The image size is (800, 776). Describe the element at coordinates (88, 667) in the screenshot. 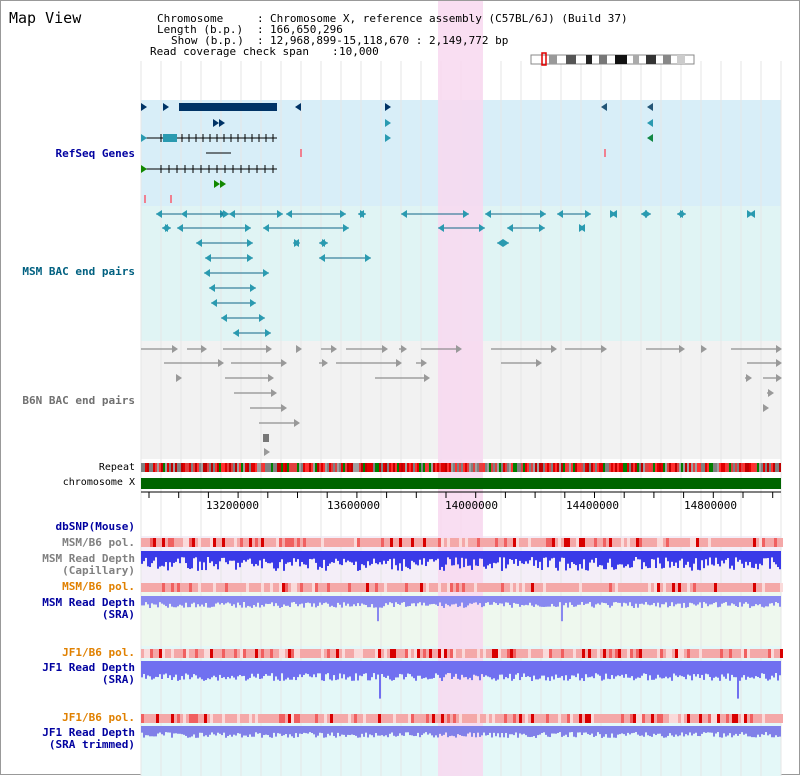

I see `track-label-jf1-depth-sra: JF1 Read Depth` at that location.